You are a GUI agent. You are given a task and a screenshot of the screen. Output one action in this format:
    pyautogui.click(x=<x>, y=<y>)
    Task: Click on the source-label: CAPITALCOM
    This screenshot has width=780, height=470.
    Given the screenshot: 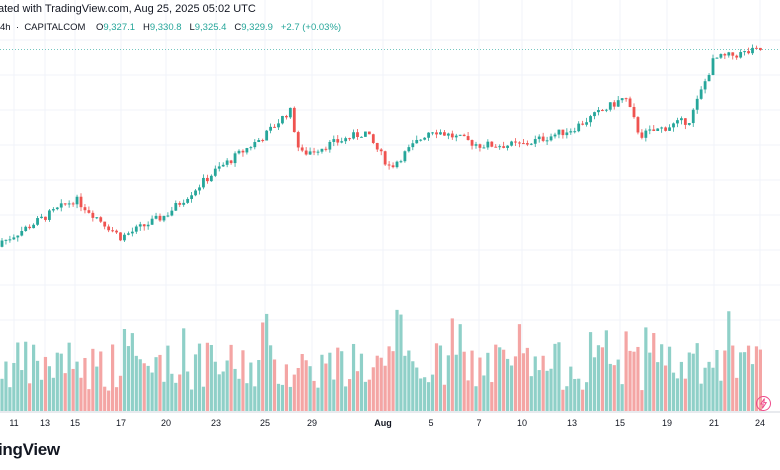 What is the action you would take?
    pyautogui.click(x=55, y=27)
    